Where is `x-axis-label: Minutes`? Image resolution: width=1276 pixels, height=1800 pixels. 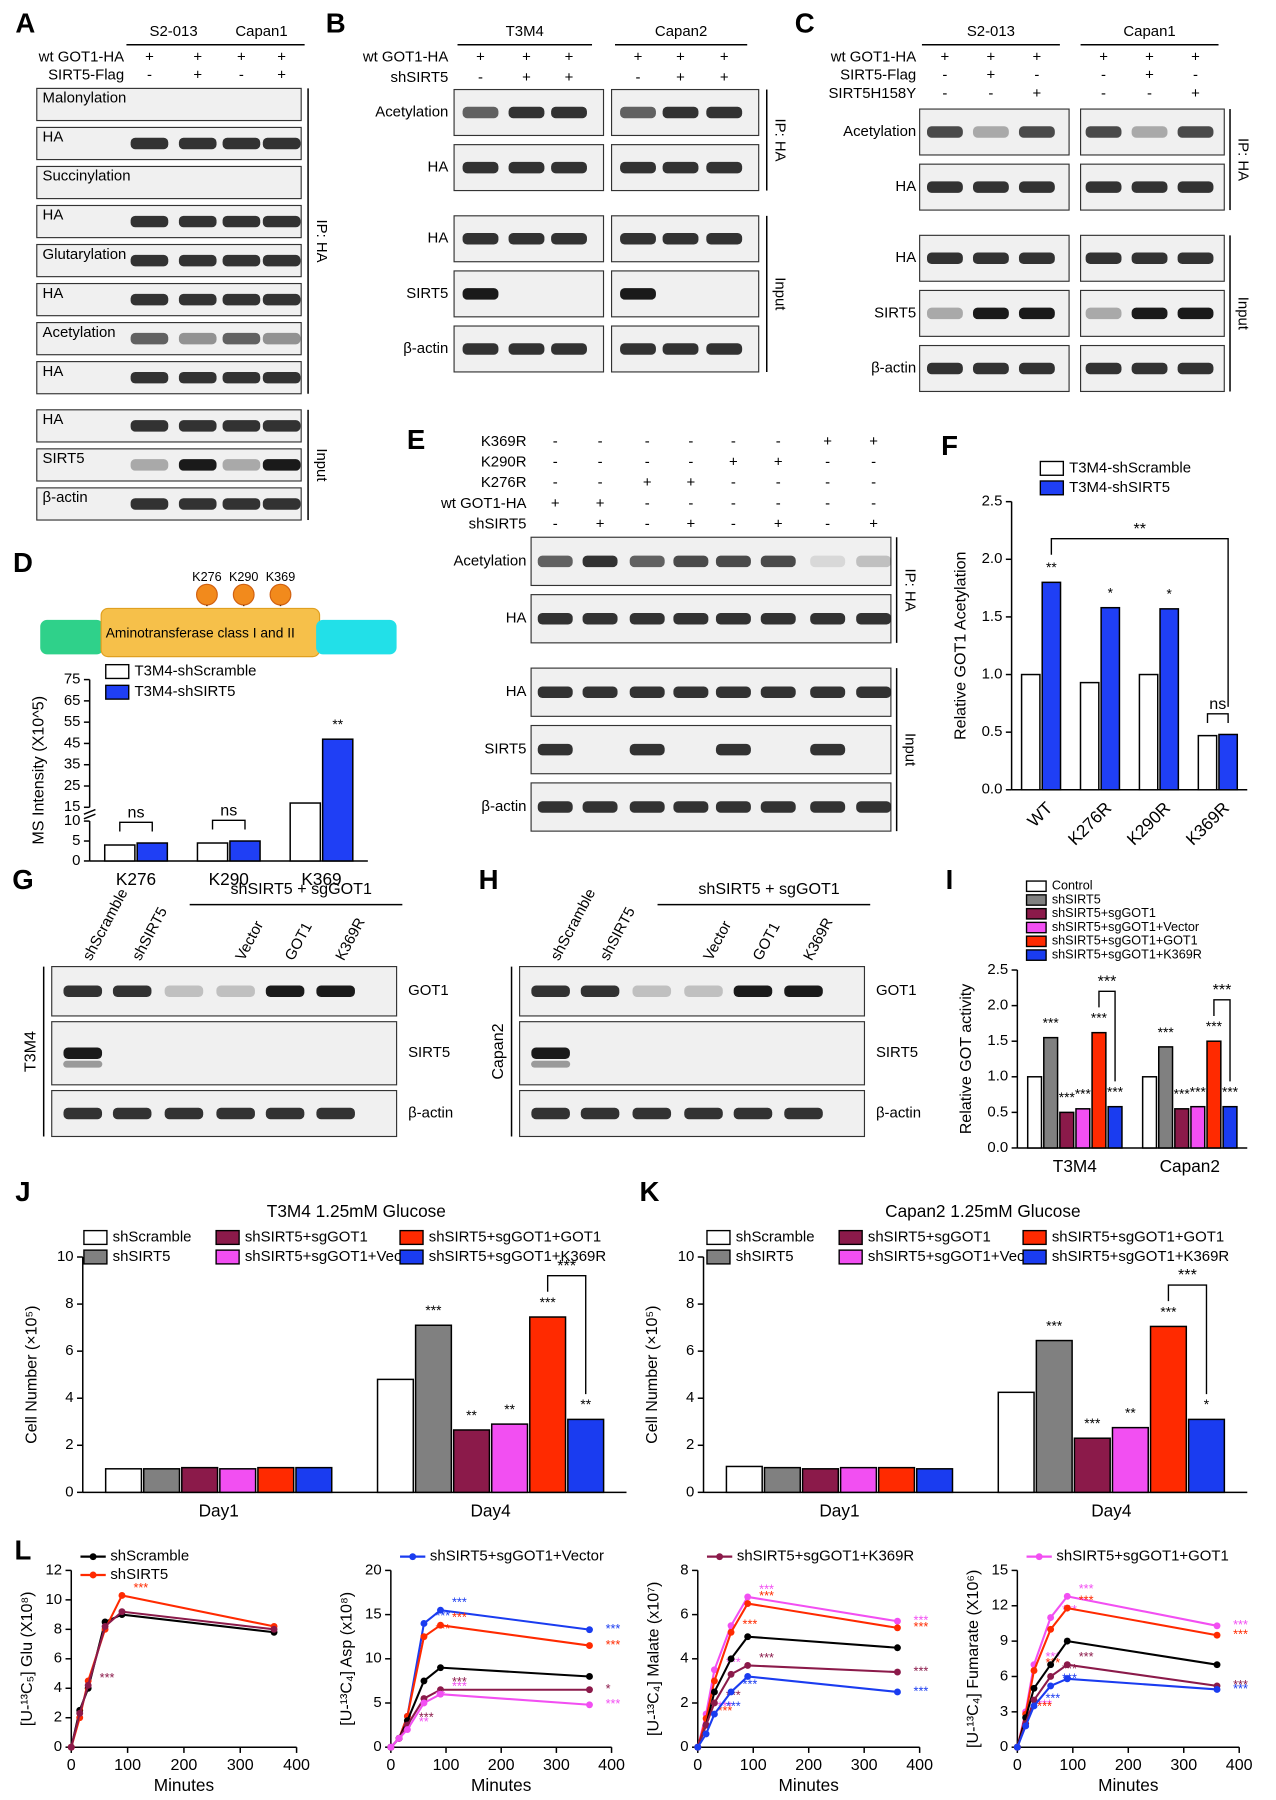
x-axis-label: Minutes is located at coordinates (184, 1785).